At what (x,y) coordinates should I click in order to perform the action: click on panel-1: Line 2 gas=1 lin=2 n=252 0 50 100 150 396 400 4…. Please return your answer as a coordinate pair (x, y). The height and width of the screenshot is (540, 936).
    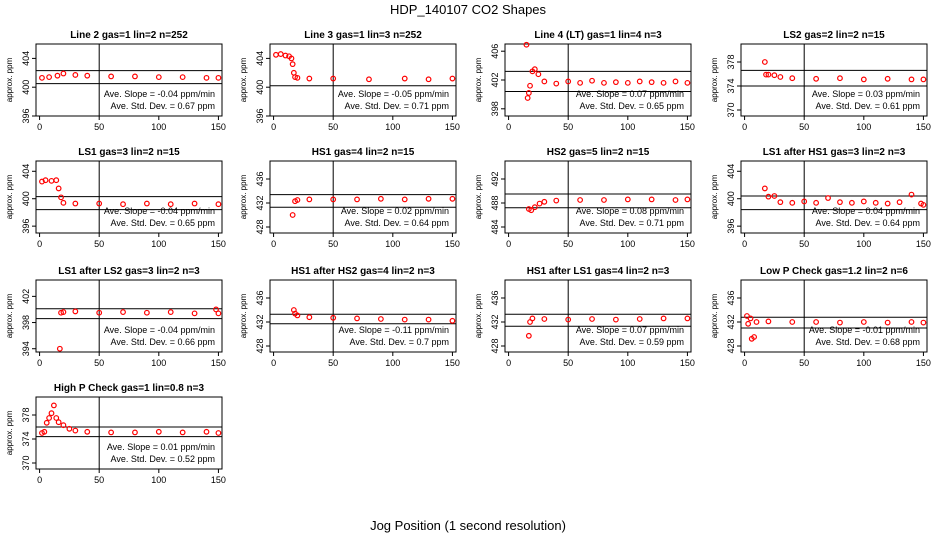
    Looking at the image, I should click on (115, 81).